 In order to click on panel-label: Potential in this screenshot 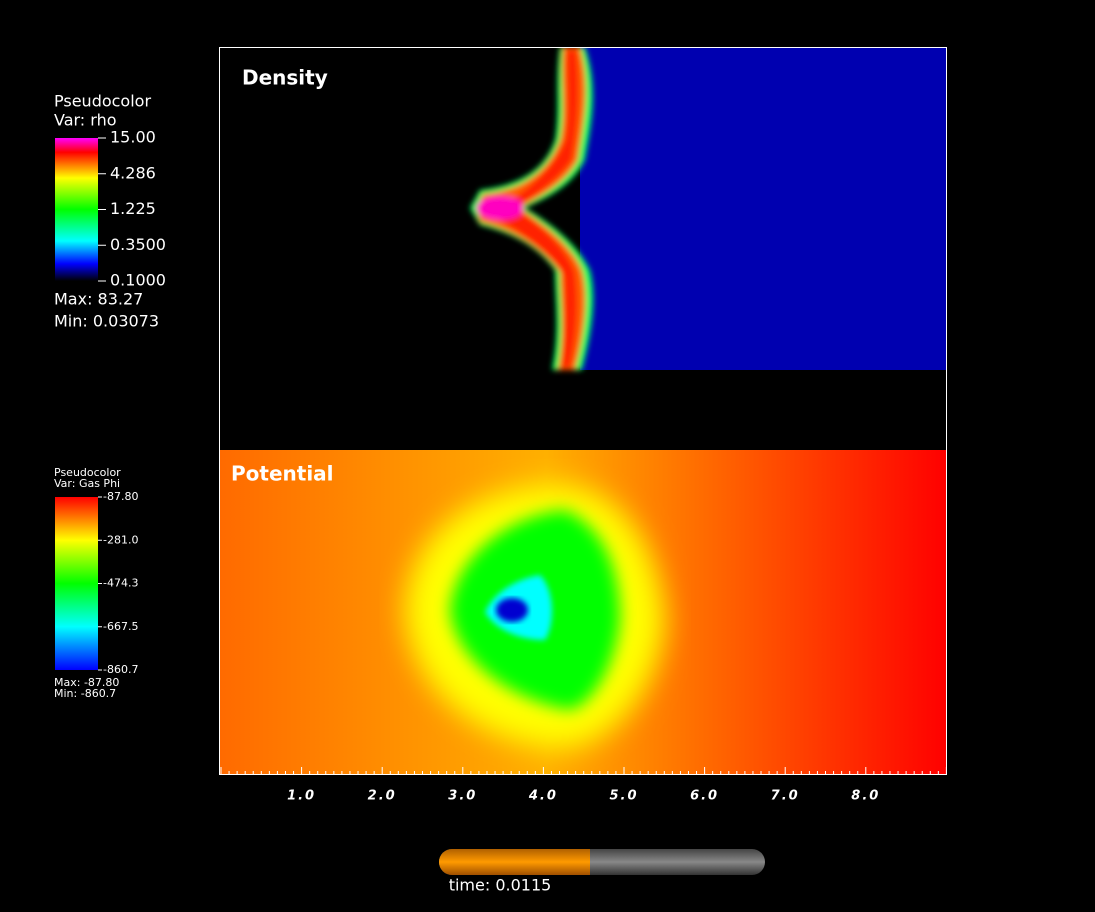, I will do `click(282, 474)`.